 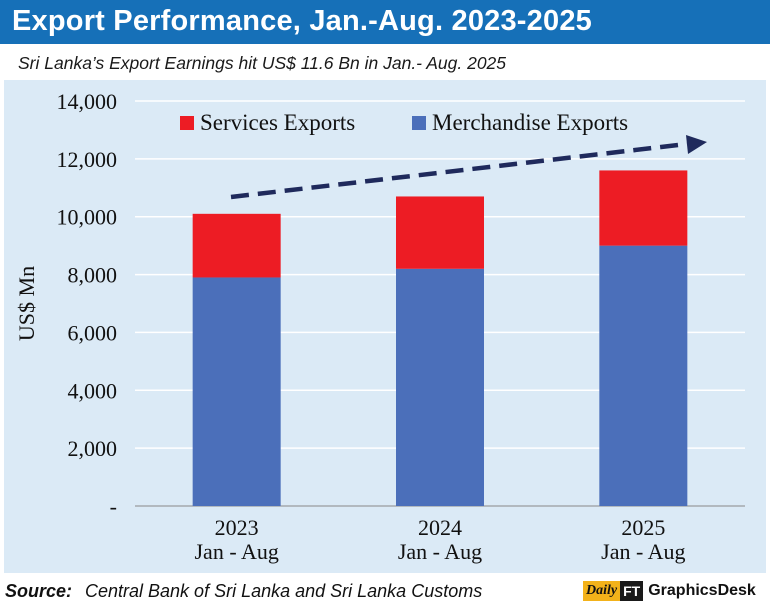 I want to click on header-band: Export Performance, Jan.-Aug. 2023-2025, so click(x=385, y=22).